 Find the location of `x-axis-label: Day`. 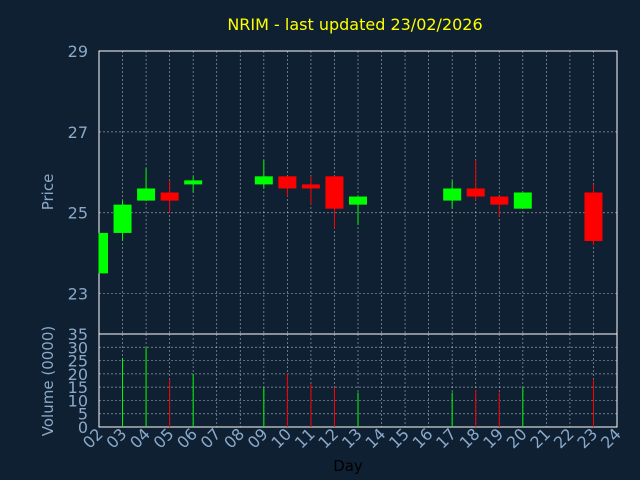

x-axis-label: Day is located at coordinates (348, 466).